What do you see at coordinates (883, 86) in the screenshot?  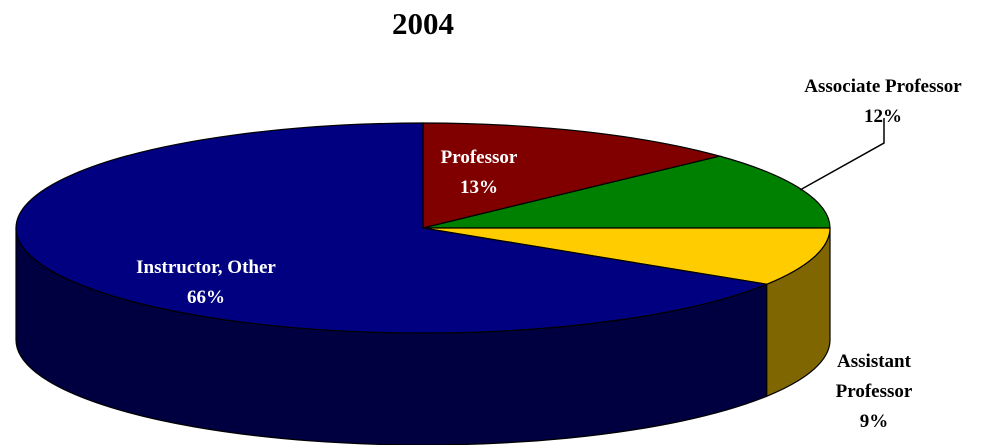 I see `label-category: Associate Professor` at bounding box center [883, 86].